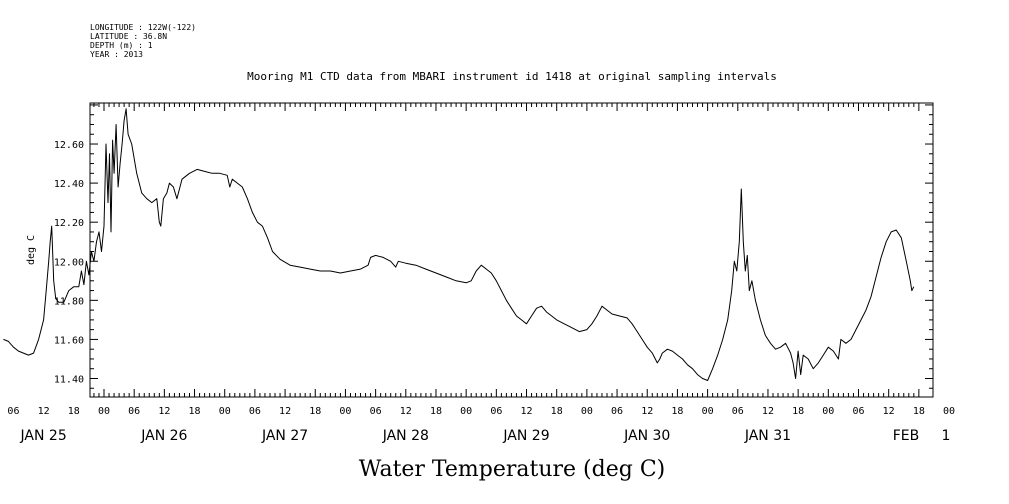  Describe the element at coordinates (906, 436) in the screenshot. I see `x-day-label: FEB` at that location.